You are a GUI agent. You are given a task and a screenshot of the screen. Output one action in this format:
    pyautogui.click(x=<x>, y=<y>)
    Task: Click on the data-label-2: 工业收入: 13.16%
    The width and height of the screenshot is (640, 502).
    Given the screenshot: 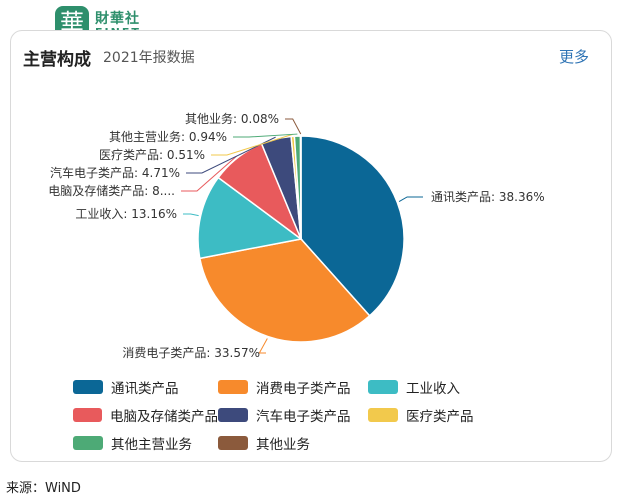 What is the action you would take?
    pyautogui.click(x=126, y=214)
    